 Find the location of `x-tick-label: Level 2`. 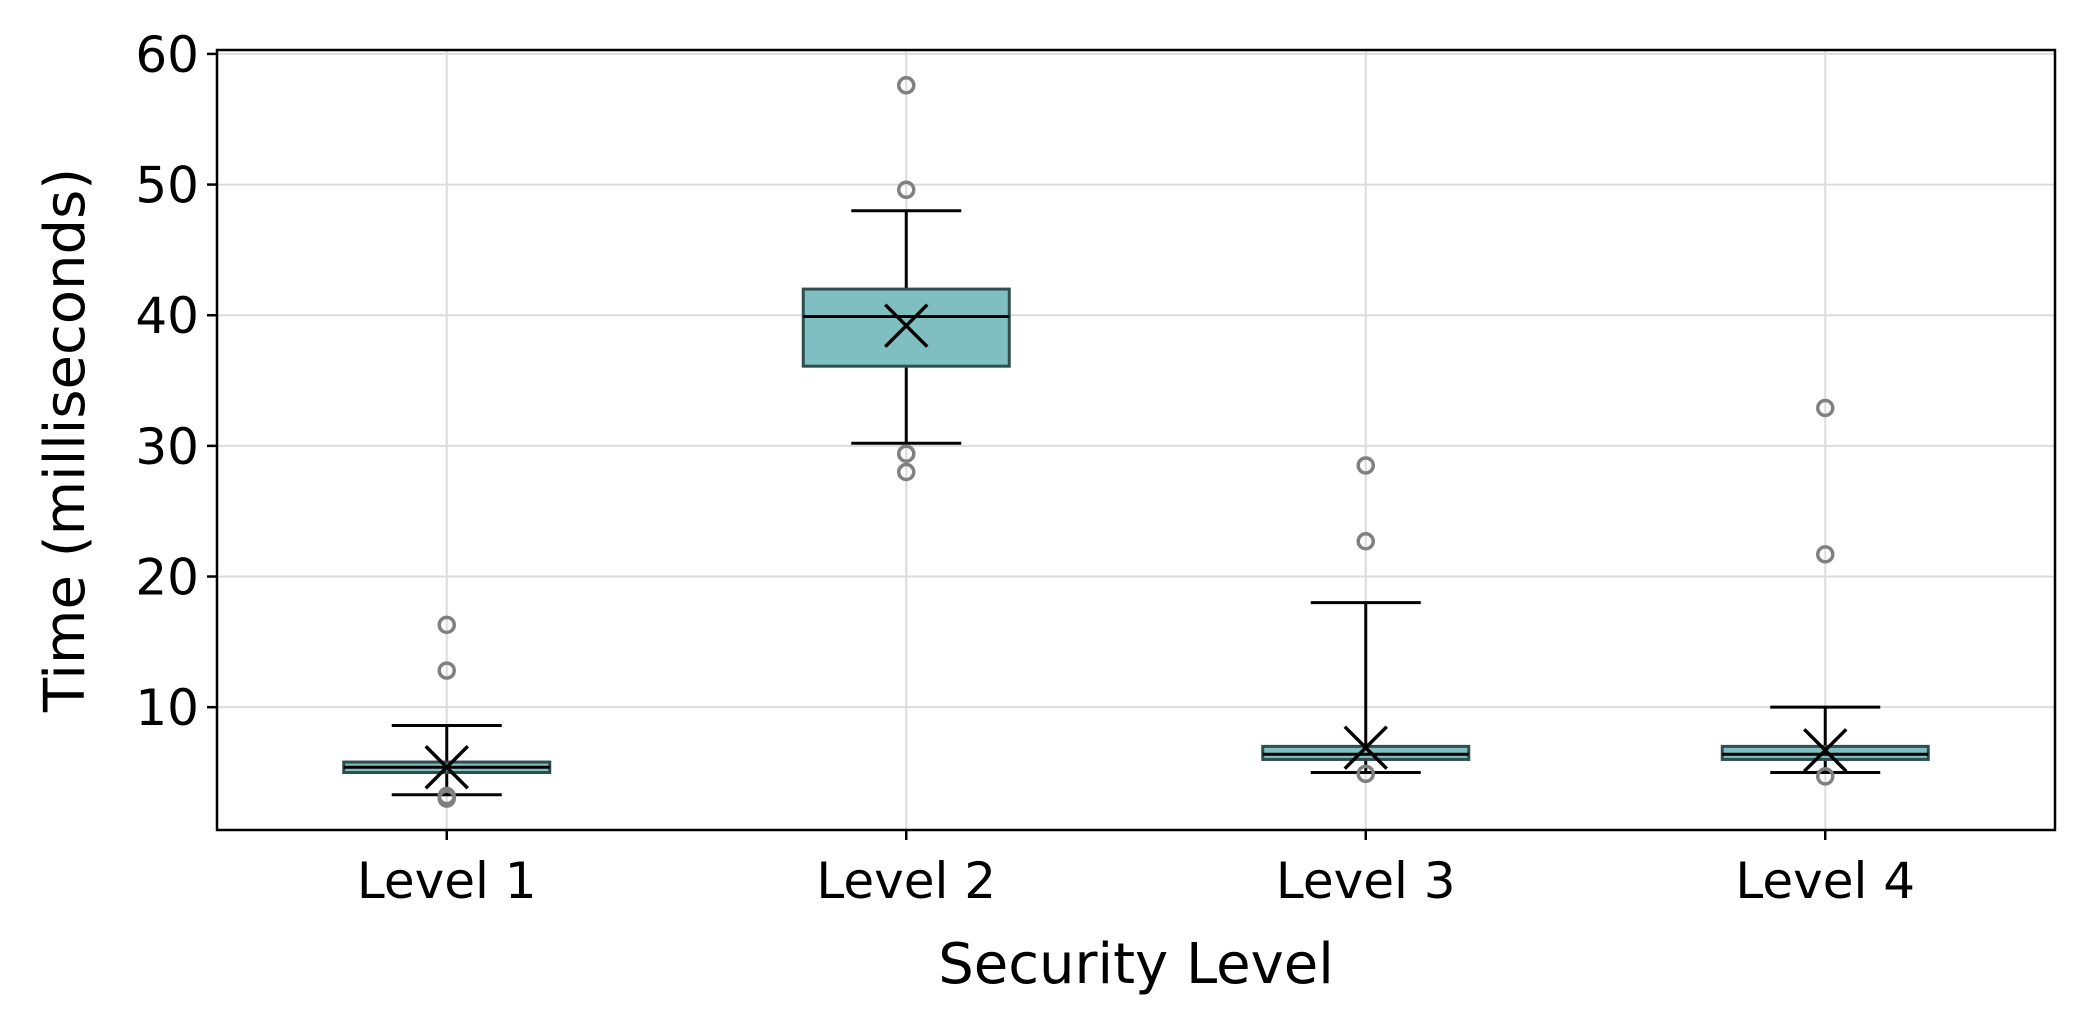

x-tick-label: Level 2 is located at coordinates (906, 881).